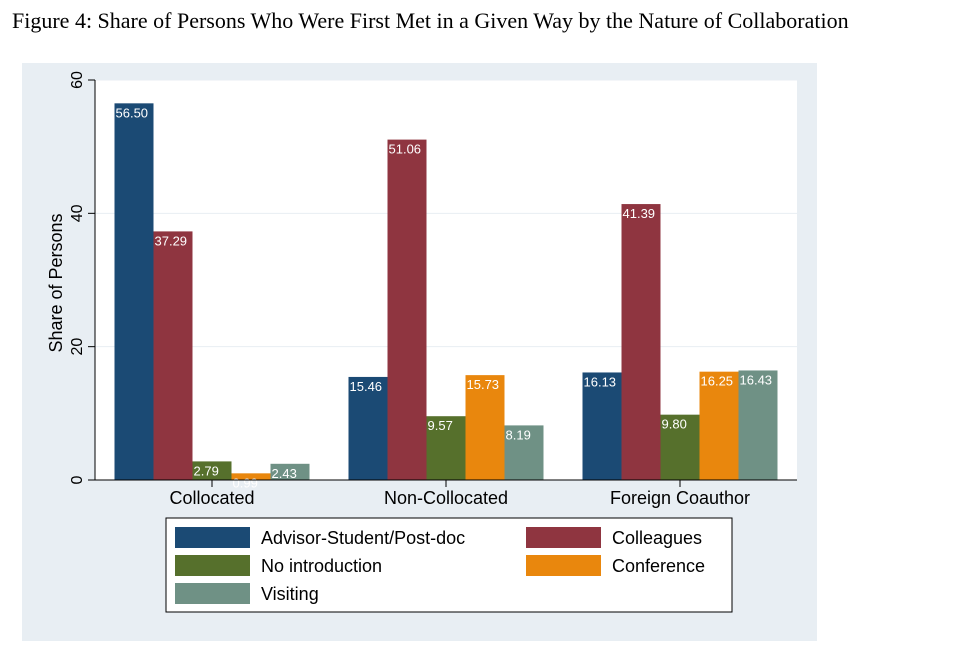  Describe the element at coordinates (245, 482) in the screenshot. I see `bar-value-label: 0.99` at that location.